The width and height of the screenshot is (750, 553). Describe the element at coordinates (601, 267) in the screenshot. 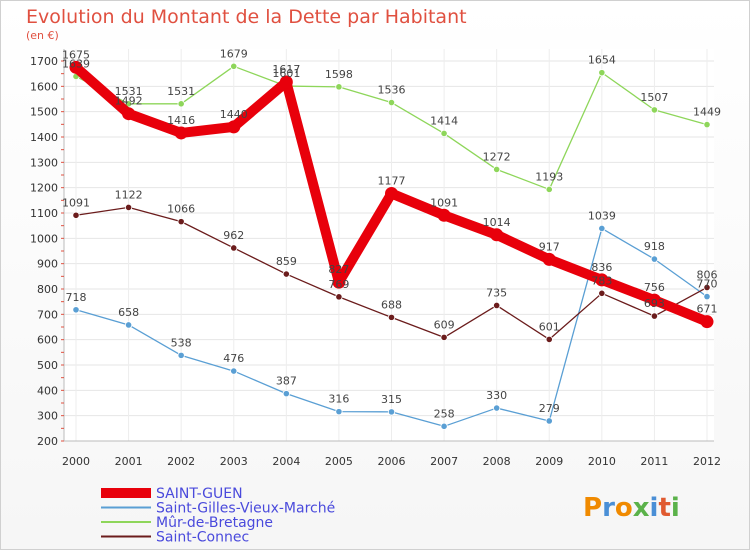

I see `data-label: 836` at that location.